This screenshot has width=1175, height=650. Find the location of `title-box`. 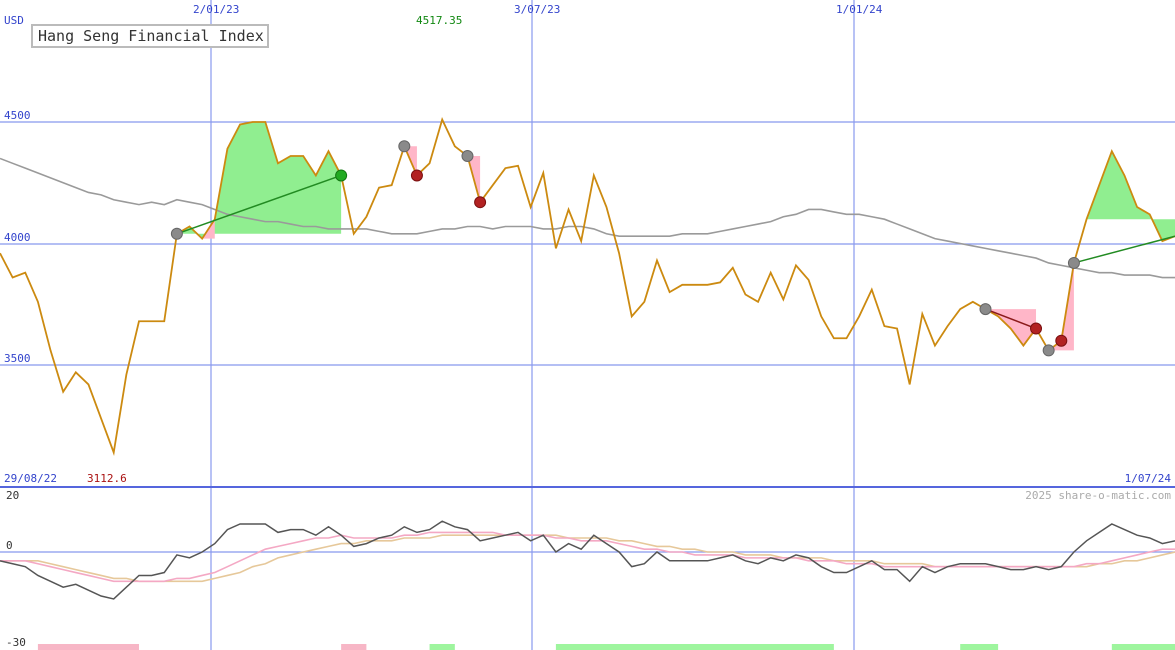

title-box is located at coordinates (150, 36).